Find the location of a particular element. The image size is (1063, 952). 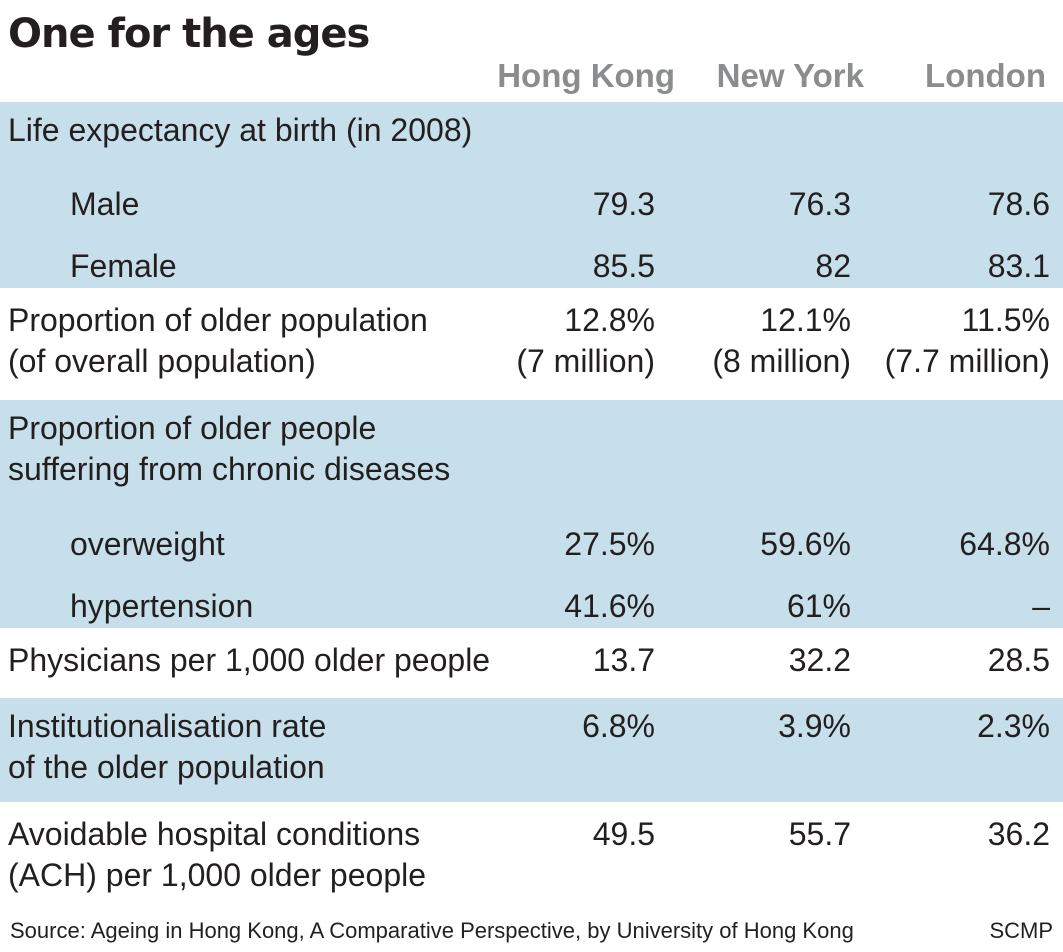

column-header-london: London is located at coordinates (985, 75).